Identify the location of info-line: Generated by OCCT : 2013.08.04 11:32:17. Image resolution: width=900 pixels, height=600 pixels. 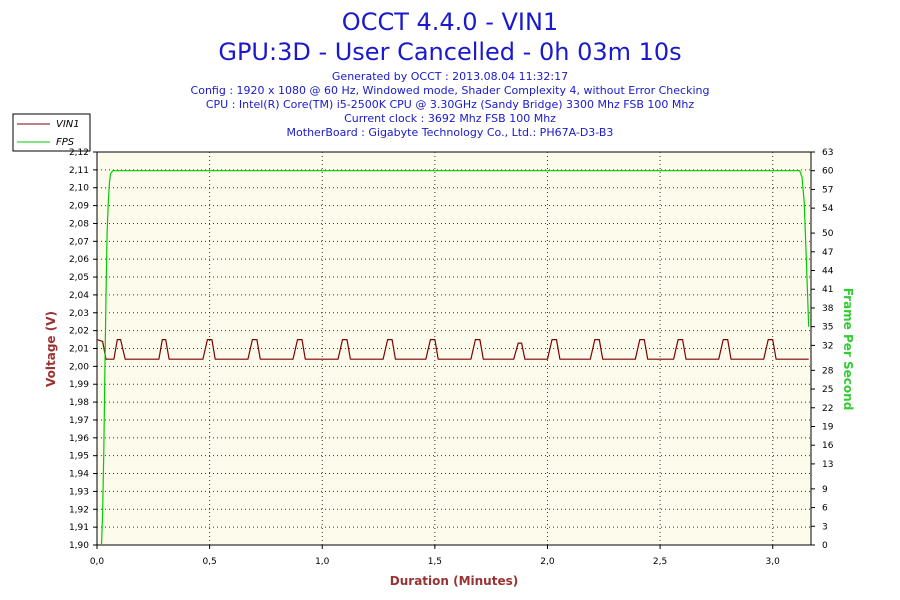
(450, 76).